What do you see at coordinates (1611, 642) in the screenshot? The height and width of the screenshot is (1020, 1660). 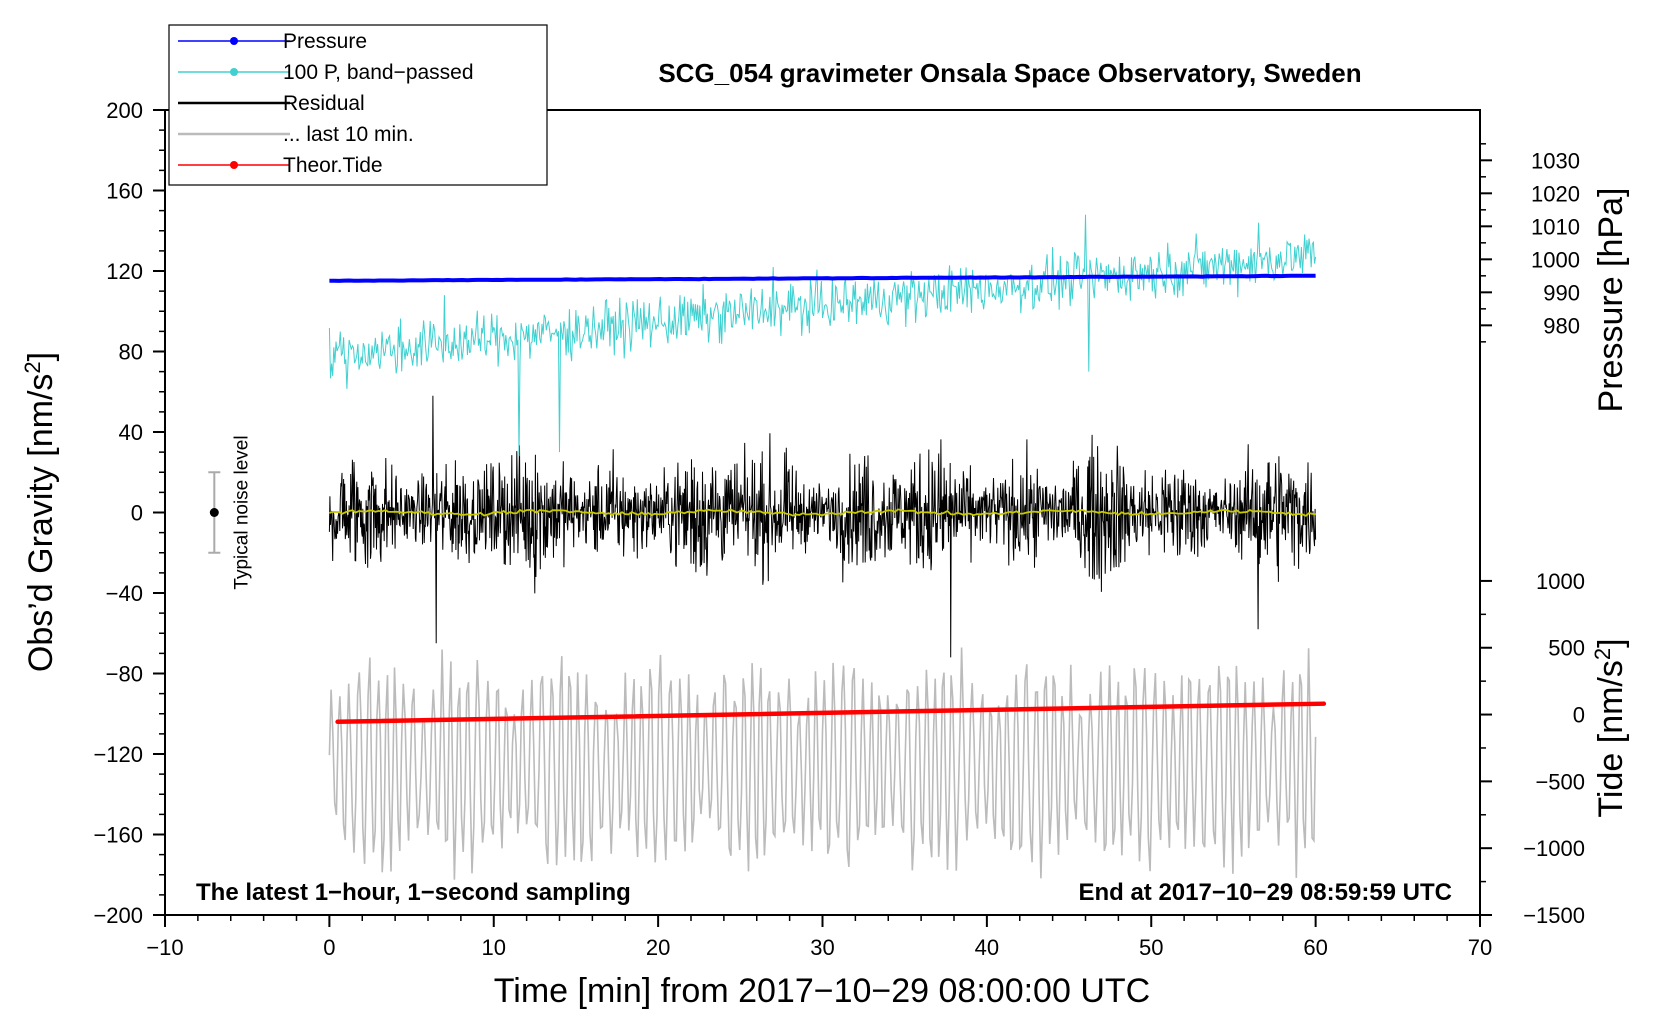 I see `tide-axis-title-close: ]` at bounding box center [1611, 642].